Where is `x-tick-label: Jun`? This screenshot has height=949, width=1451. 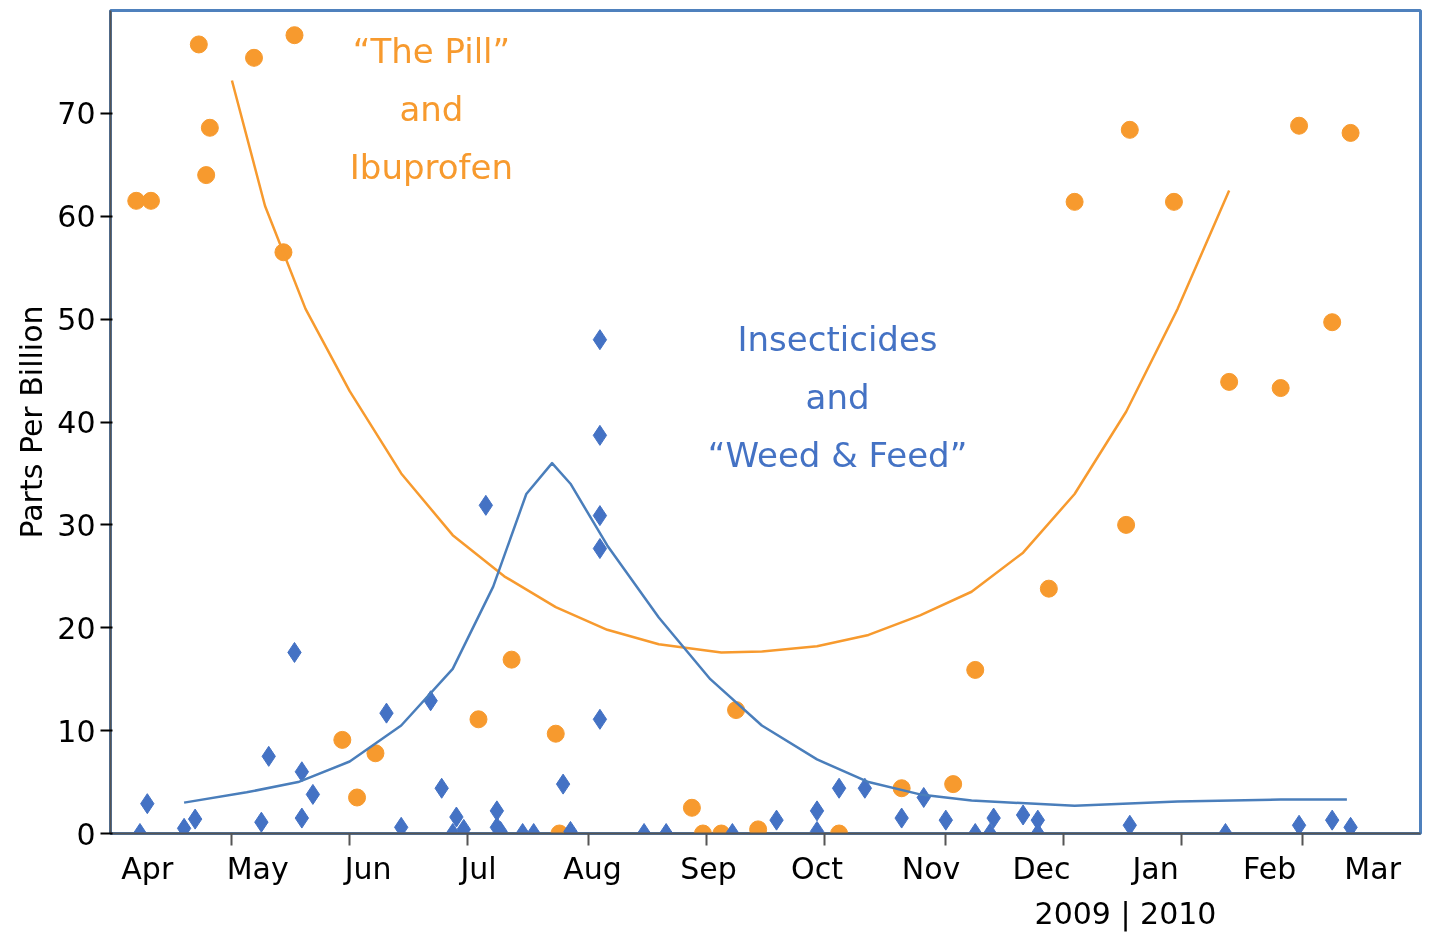
x-tick-label: Jun is located at coordinates (367, 868).